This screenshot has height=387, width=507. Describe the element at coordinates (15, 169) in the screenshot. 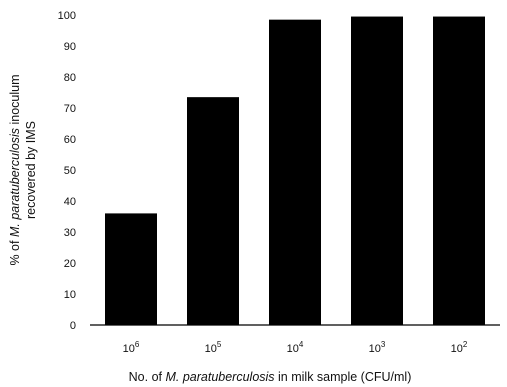

I see `y-axis-title-line1: % of M. paratuberculosis inoculum` at that location.